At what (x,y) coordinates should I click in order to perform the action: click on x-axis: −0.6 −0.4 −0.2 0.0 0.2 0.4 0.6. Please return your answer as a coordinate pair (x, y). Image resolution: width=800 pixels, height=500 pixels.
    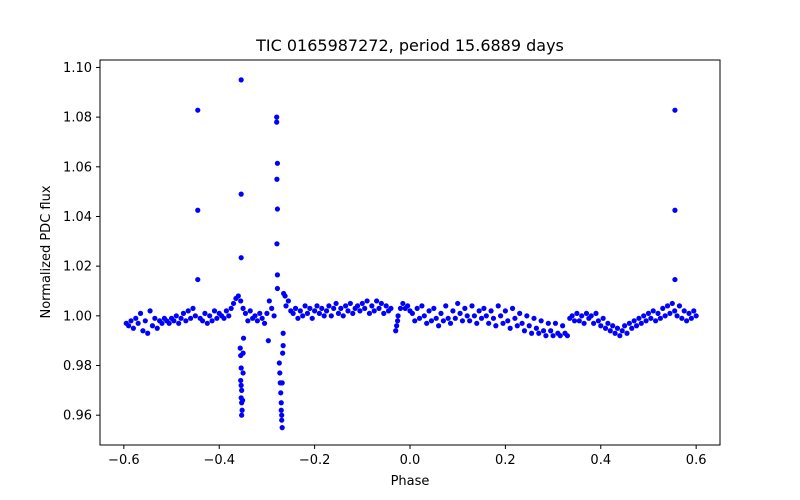
    Looking at the image, I should click on (407, 456).